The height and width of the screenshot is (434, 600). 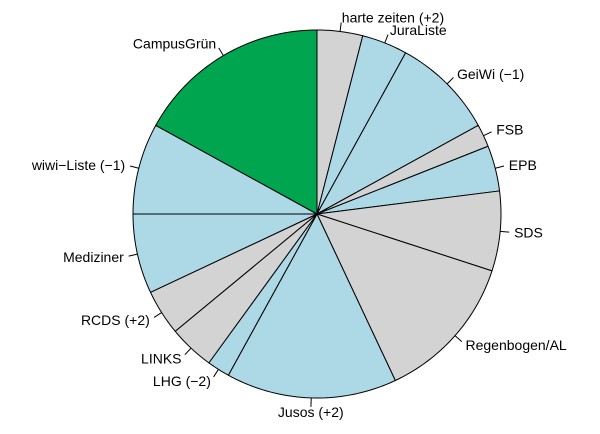 What do you see at coordinates (78, 165) in the screenshot?
I see `slice-label: wiwi−Liste (−1)` at bounding box center [78, 165].